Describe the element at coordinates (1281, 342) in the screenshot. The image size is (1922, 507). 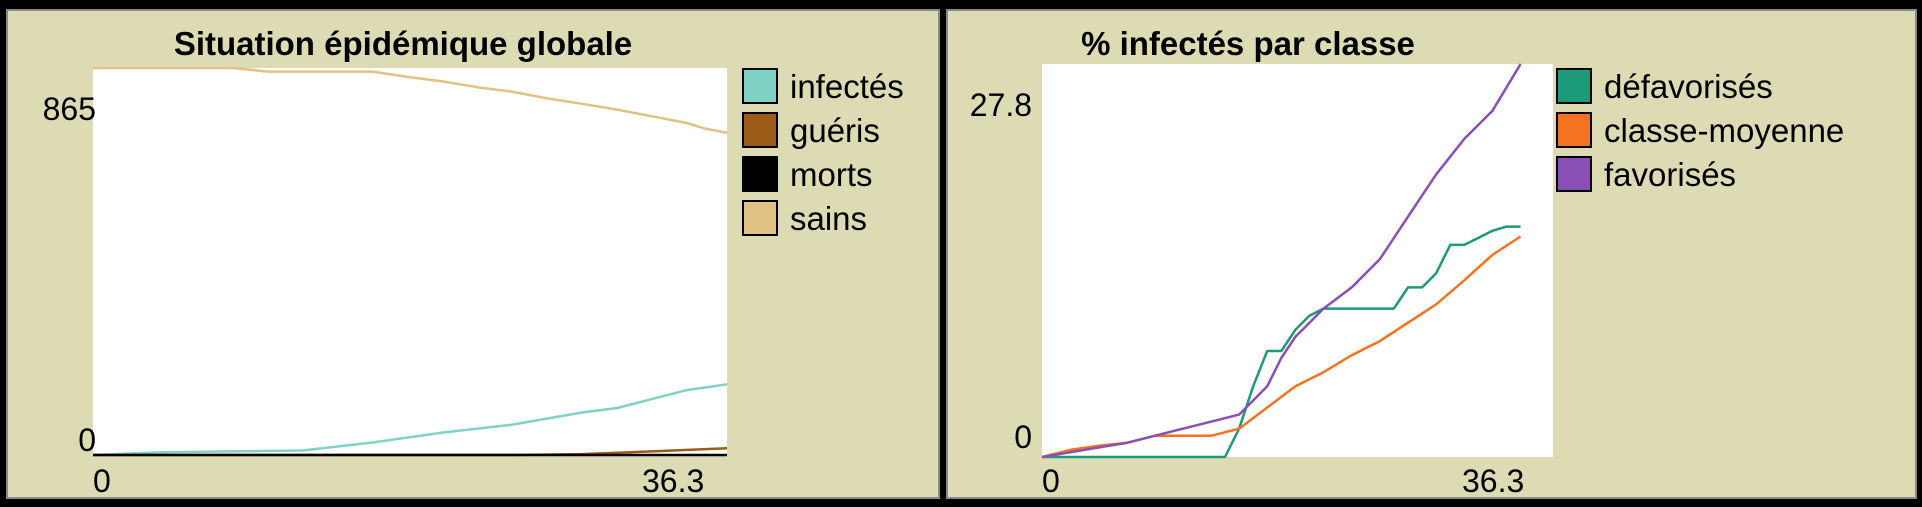
I see `series-line-defavorises` at that location.